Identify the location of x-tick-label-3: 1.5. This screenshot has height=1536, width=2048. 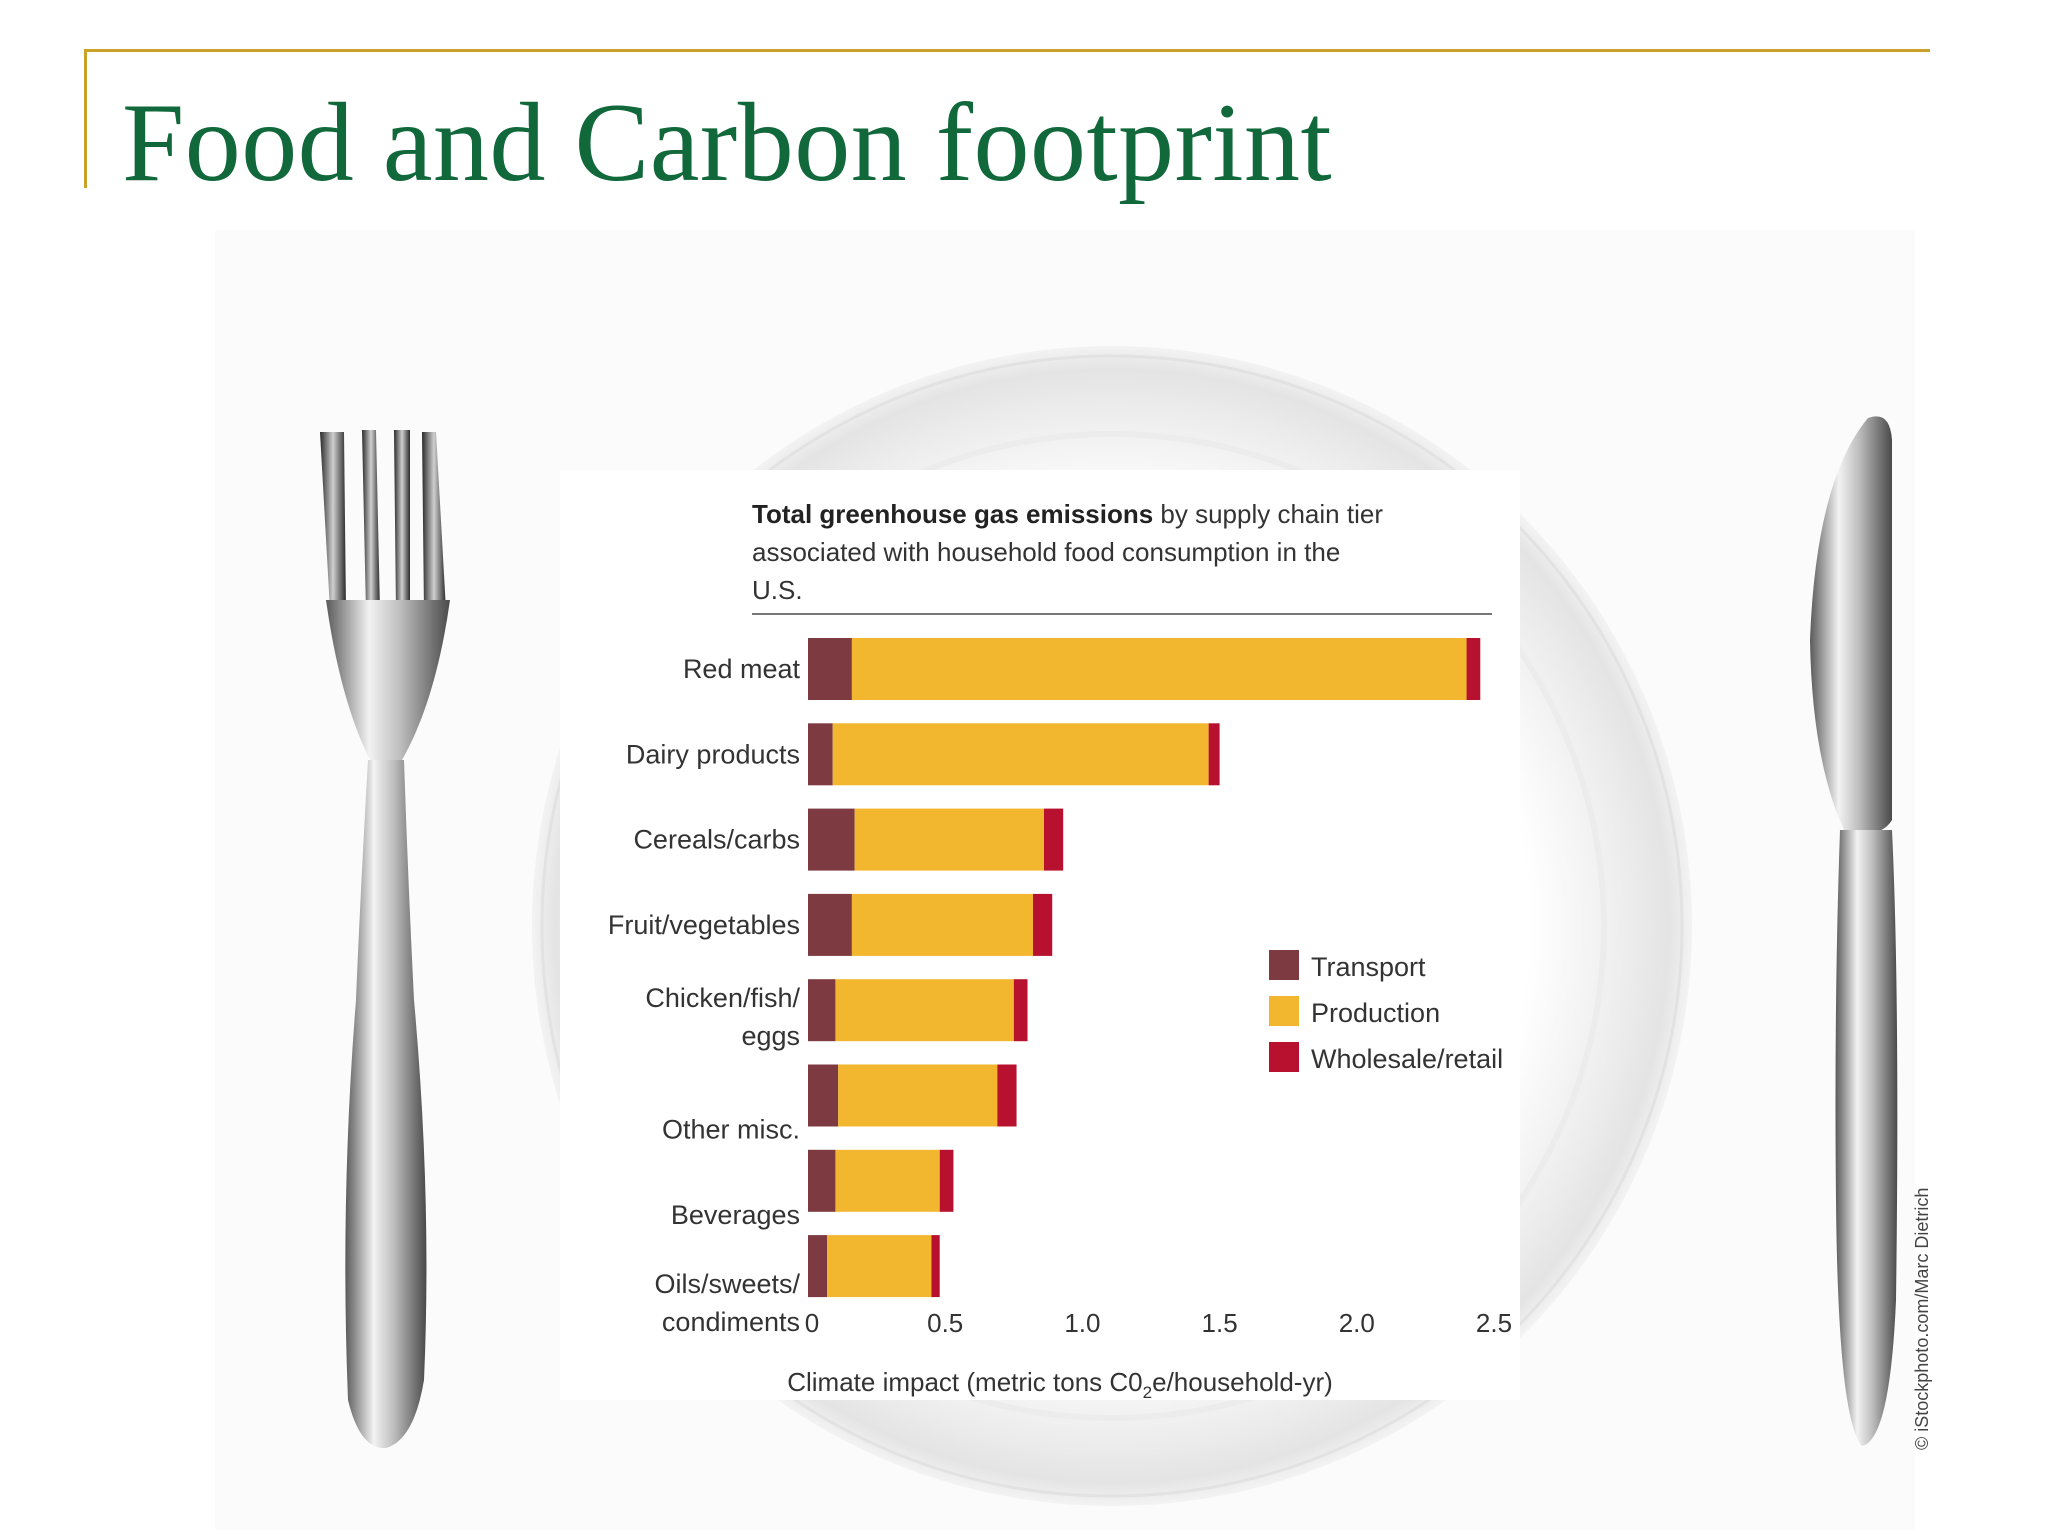
(1220, 1323).